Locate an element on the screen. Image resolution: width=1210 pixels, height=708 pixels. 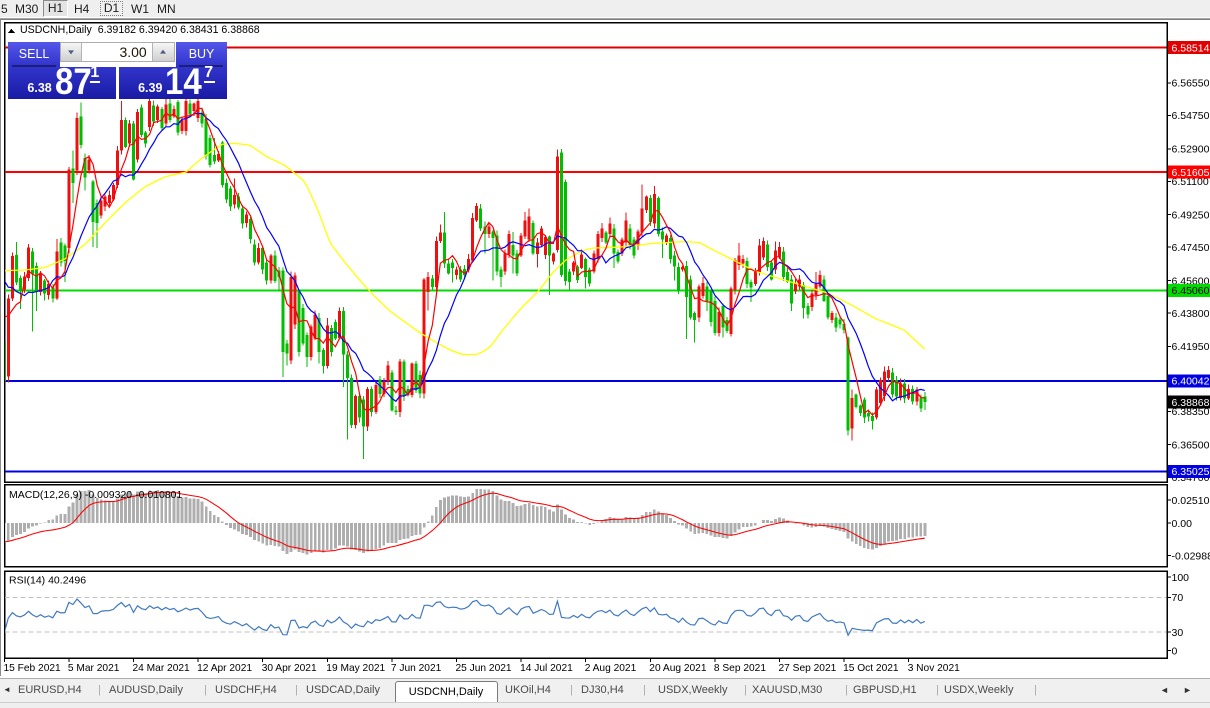
svg-text: 6.52900 is located at coordinates (1191, 150).